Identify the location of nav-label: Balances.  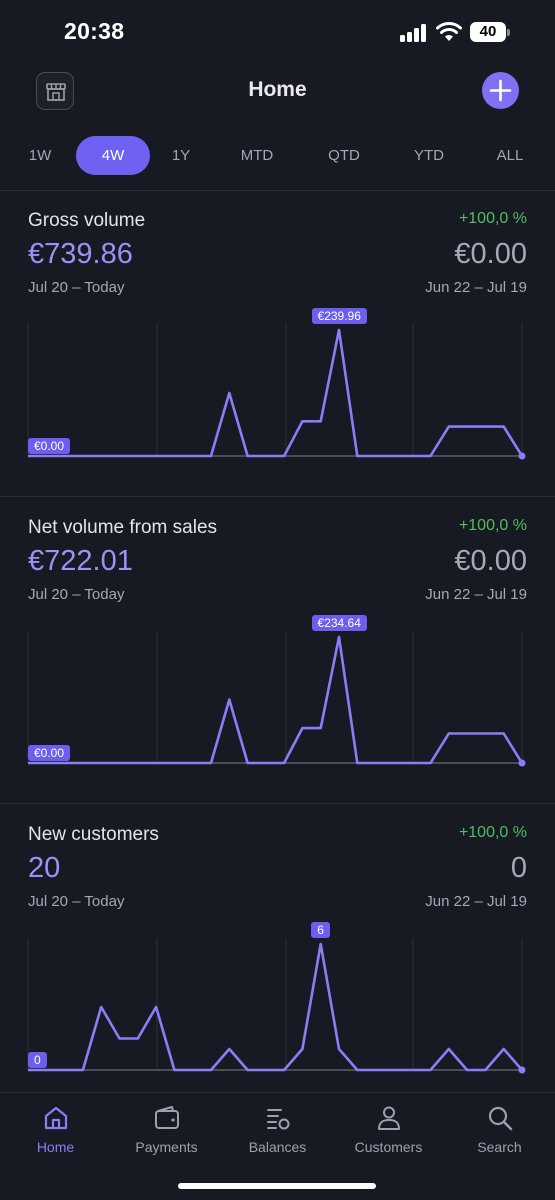
(277, 1147).